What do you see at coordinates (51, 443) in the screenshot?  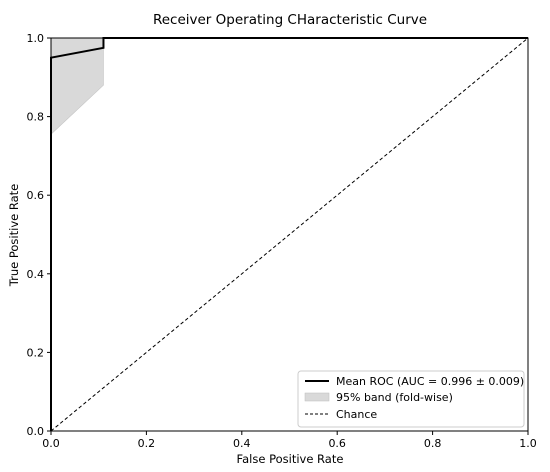 I see `x-tick-label: 0.0` at bounding box center [51, 443].